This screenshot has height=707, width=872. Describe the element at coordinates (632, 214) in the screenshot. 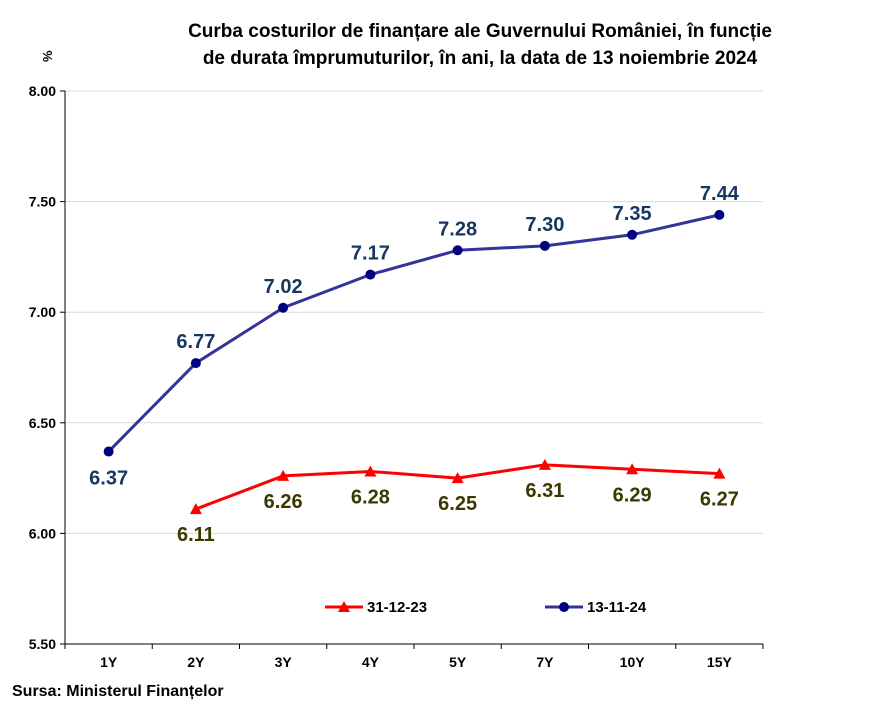

I see `data-label: 7.35` at that location.